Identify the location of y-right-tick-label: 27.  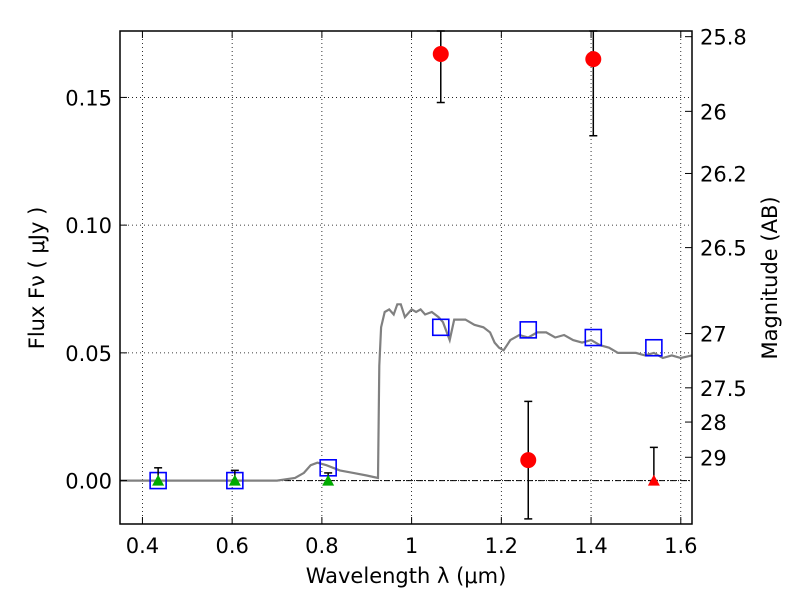
(713, 335).